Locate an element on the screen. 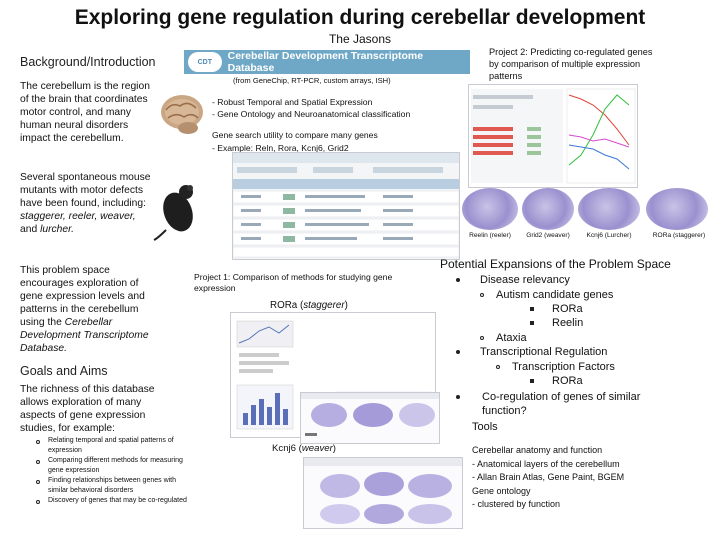  expansion-ataxia: Ataxia is located at coordinates (503, 338).